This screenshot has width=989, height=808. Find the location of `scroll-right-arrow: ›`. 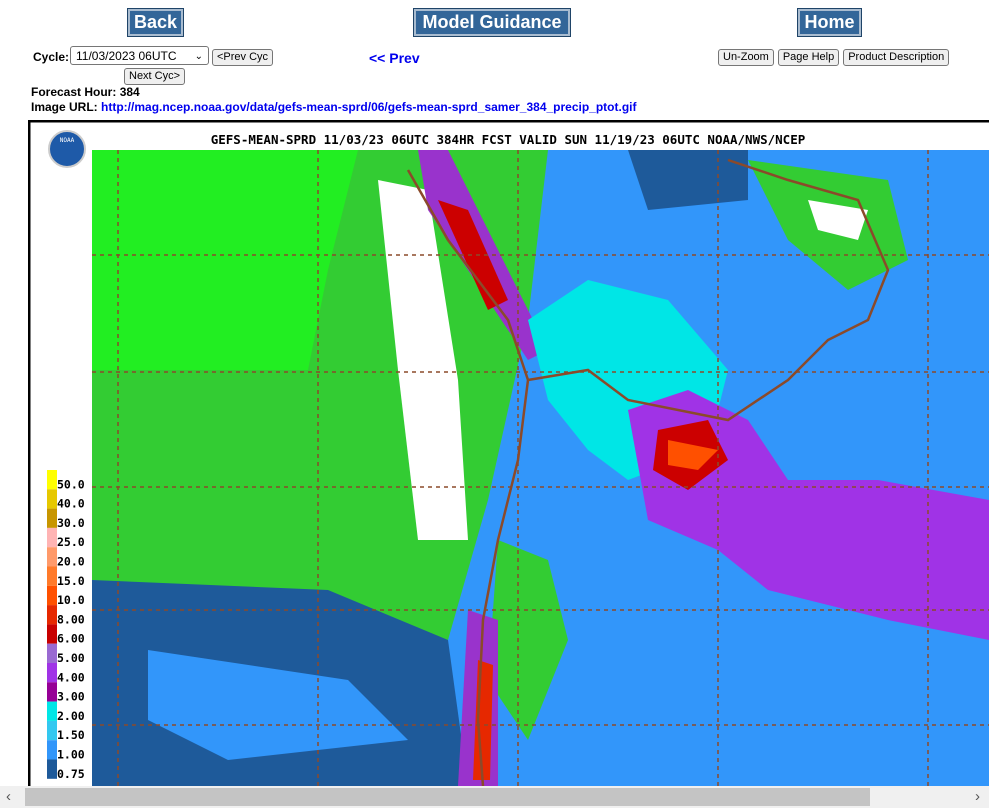

scroll-right-arrow: › is located at coordinates (977, 796).